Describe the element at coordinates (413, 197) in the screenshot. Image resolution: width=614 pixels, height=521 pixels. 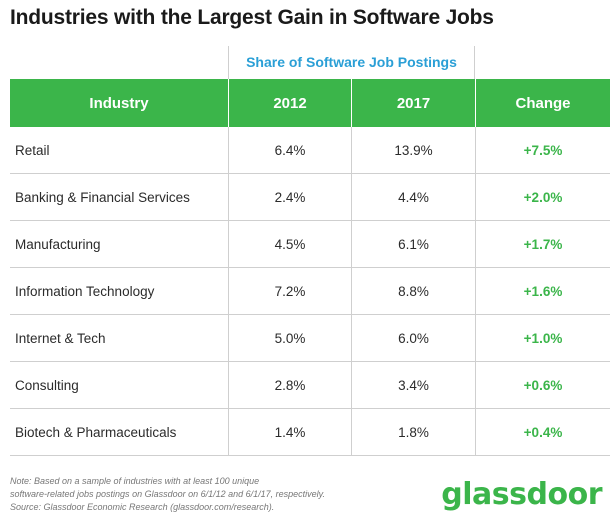
I see `cell-2017: 4.4%` at that location.